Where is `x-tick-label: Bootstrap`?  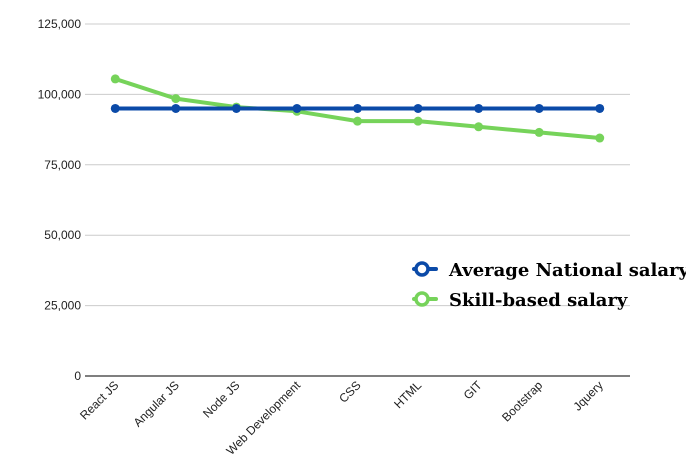
x-tick-label: Bootstrap is located at coordinates (522, 401).